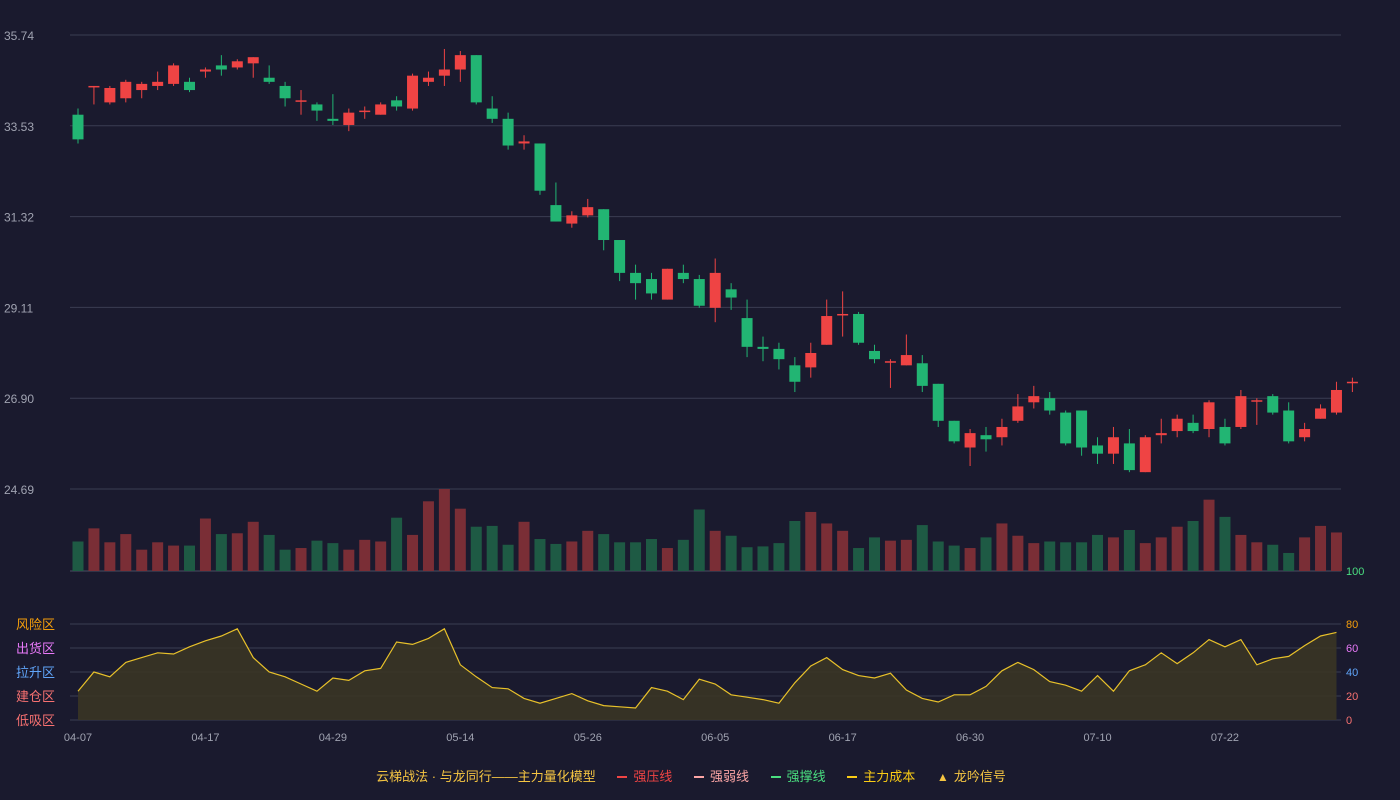 This screenshot has width=1400, height=800. I want to click on zone-label: 风险区, so click(35, 625).